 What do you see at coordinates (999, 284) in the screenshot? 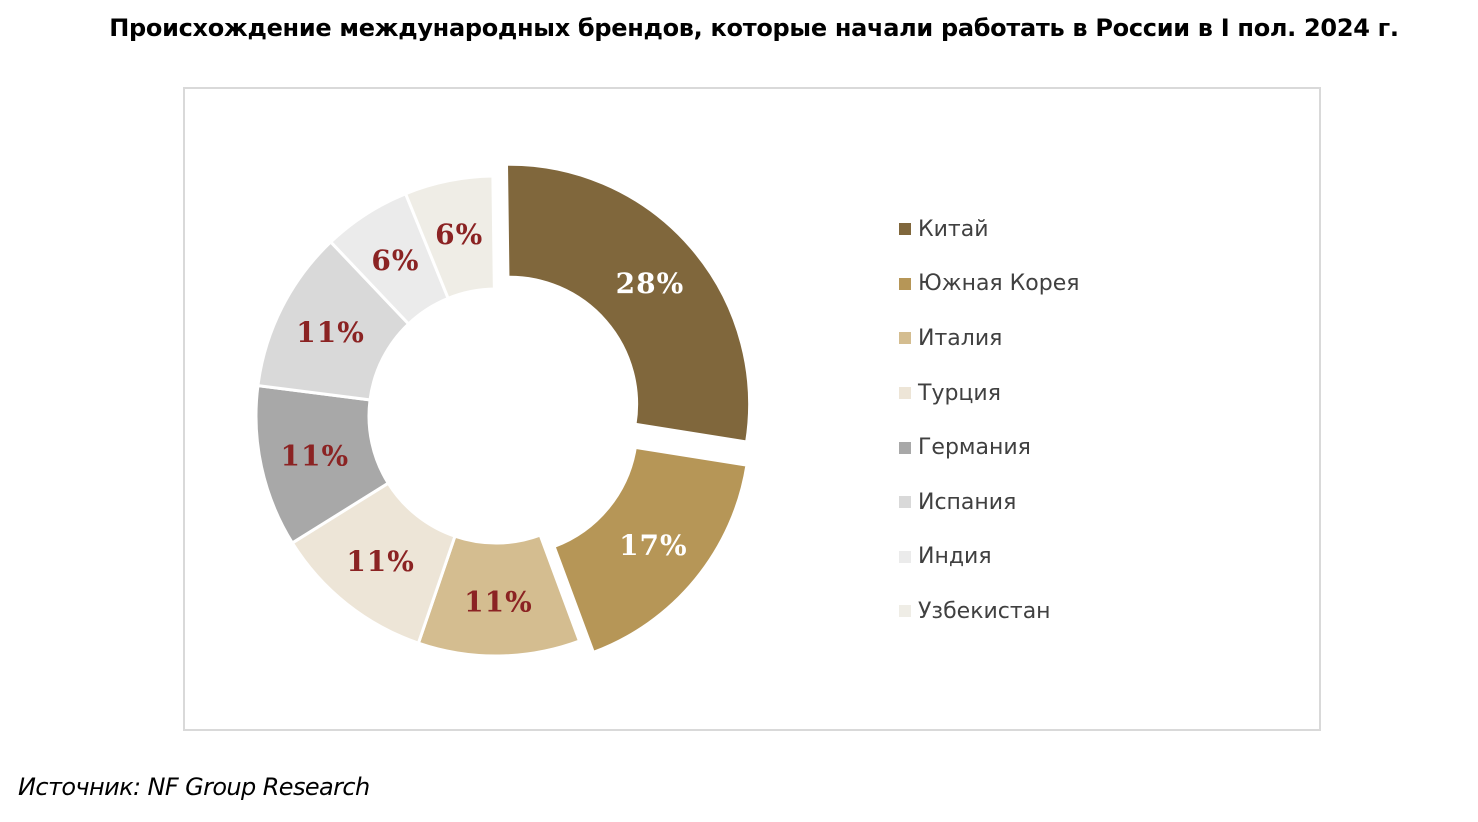
I see `legend-label: Южная Корея` at bounding box center [999, 284].